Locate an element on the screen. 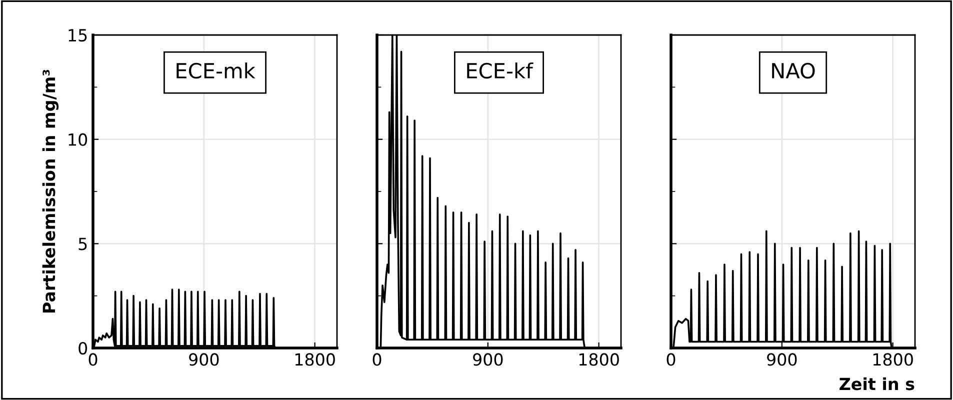  y-tick-label: 15 is located at coordinates (77, 35).